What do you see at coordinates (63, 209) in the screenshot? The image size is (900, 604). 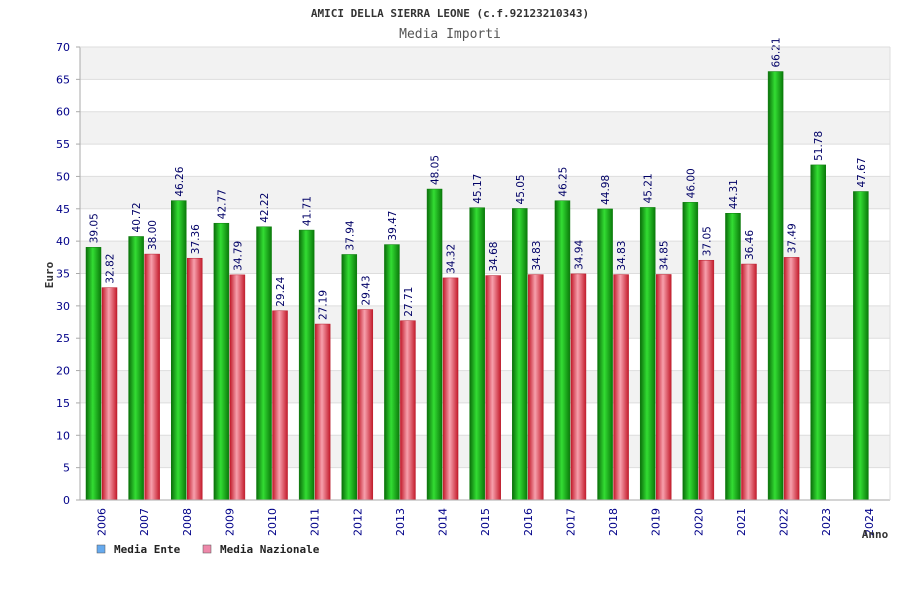 I see `y-tick-label: 45` at bounding box center [63, 209].